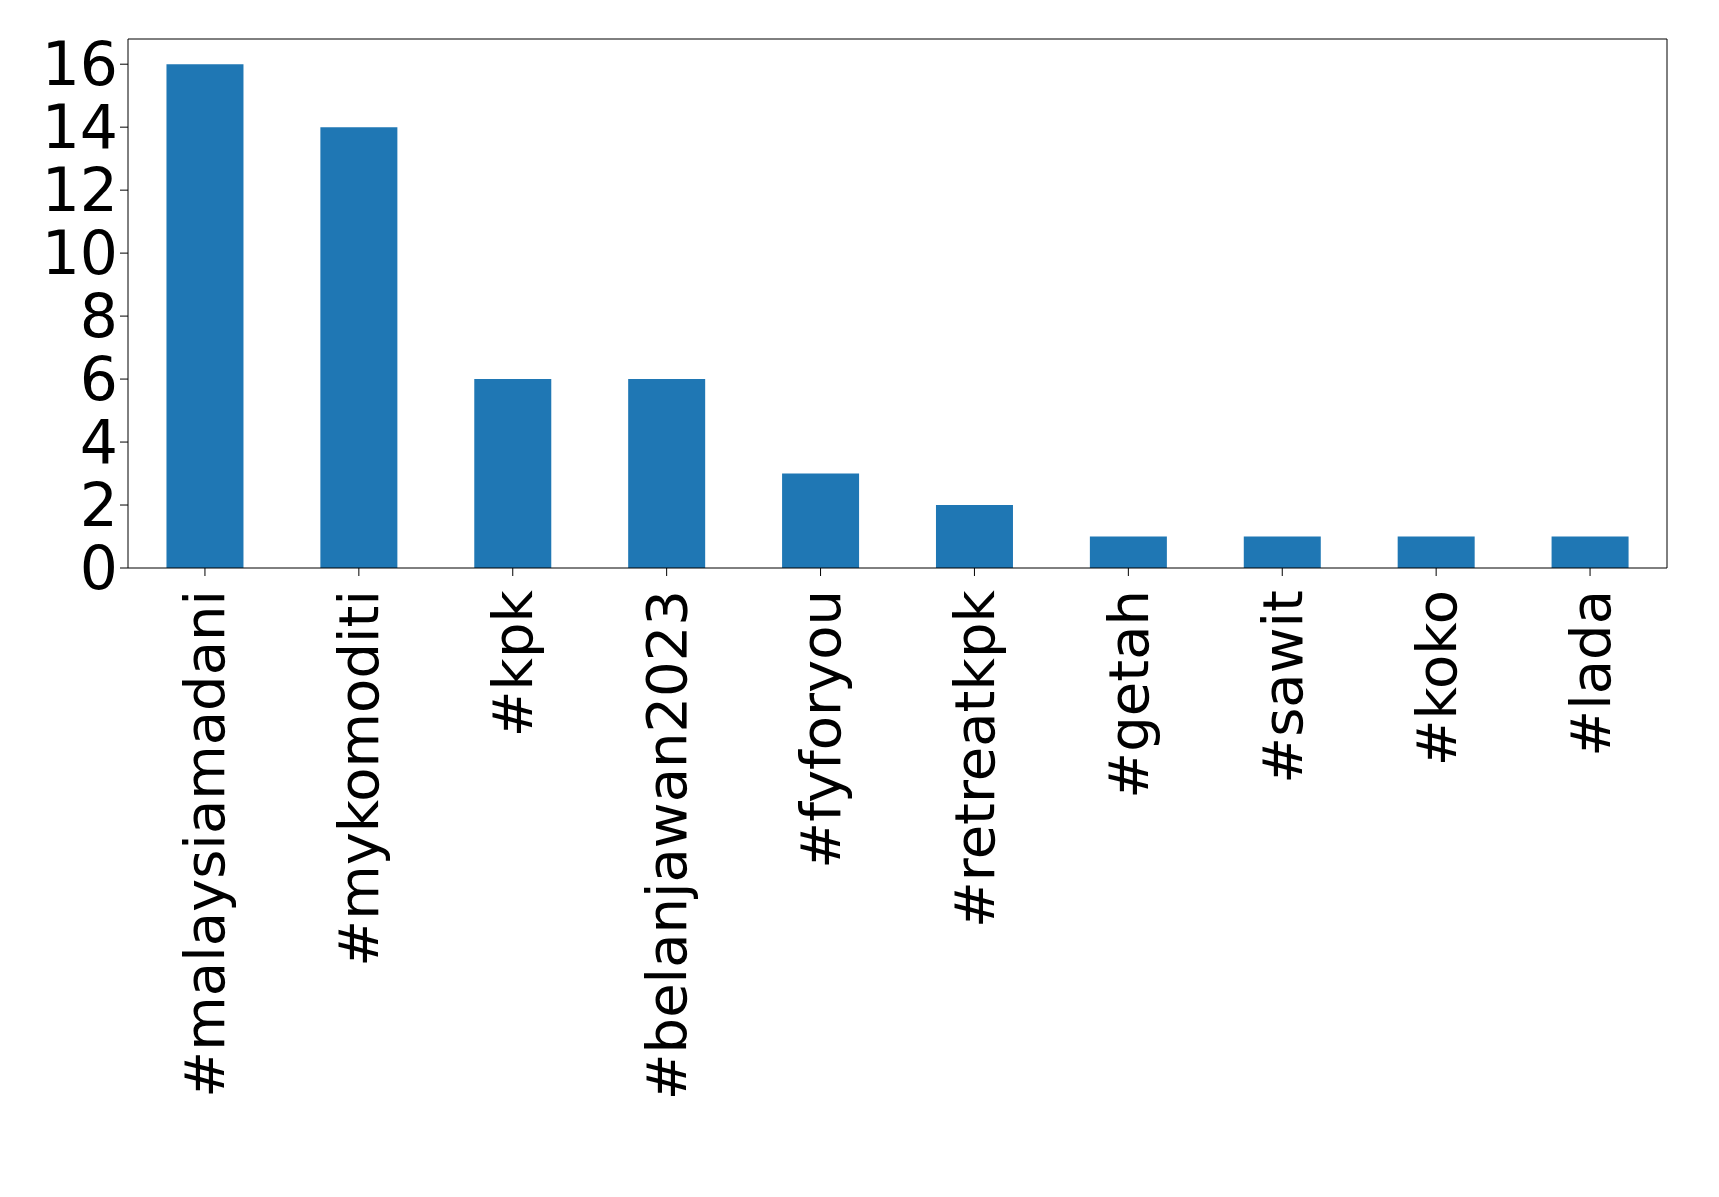 The height and width of the screenshot is (1197, 1719). What do you see at coordinates (821, 729) in the screenshot?
I see `x-tick-label: #fyforyou` at bounding box center [821, 729].